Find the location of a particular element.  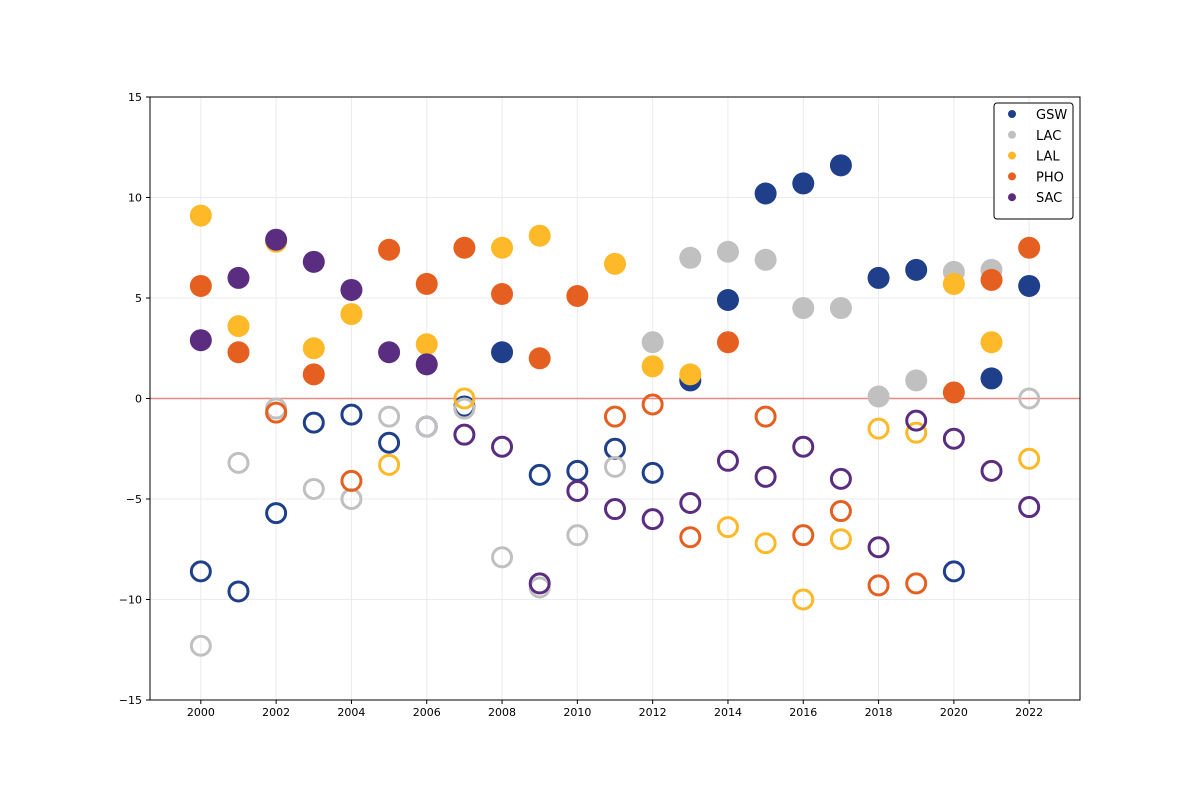

x-tick-label: 2020 is located at coordinates (954, 712).